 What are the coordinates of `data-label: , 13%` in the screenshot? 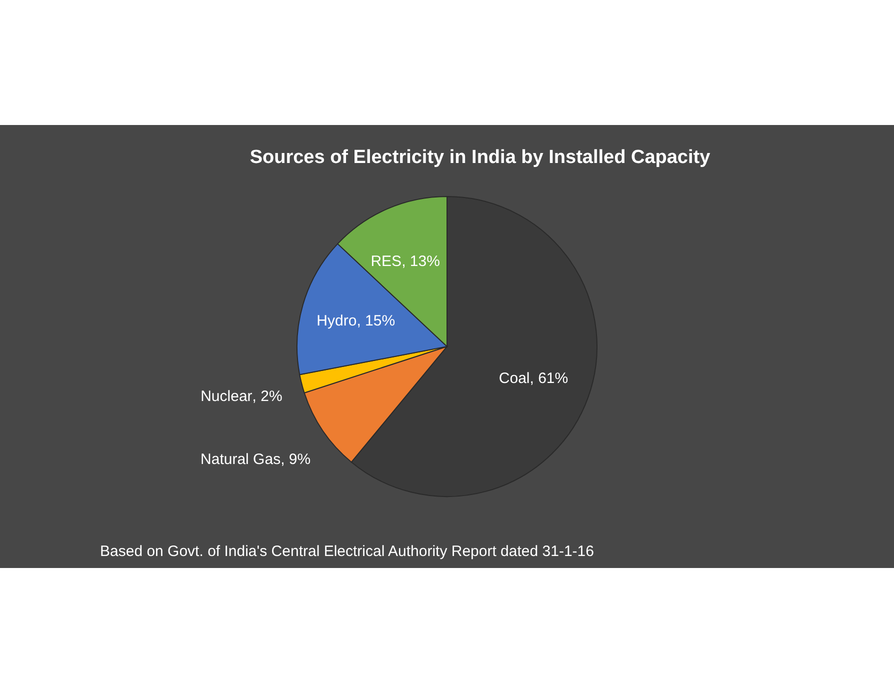 It's located at (421, 261).